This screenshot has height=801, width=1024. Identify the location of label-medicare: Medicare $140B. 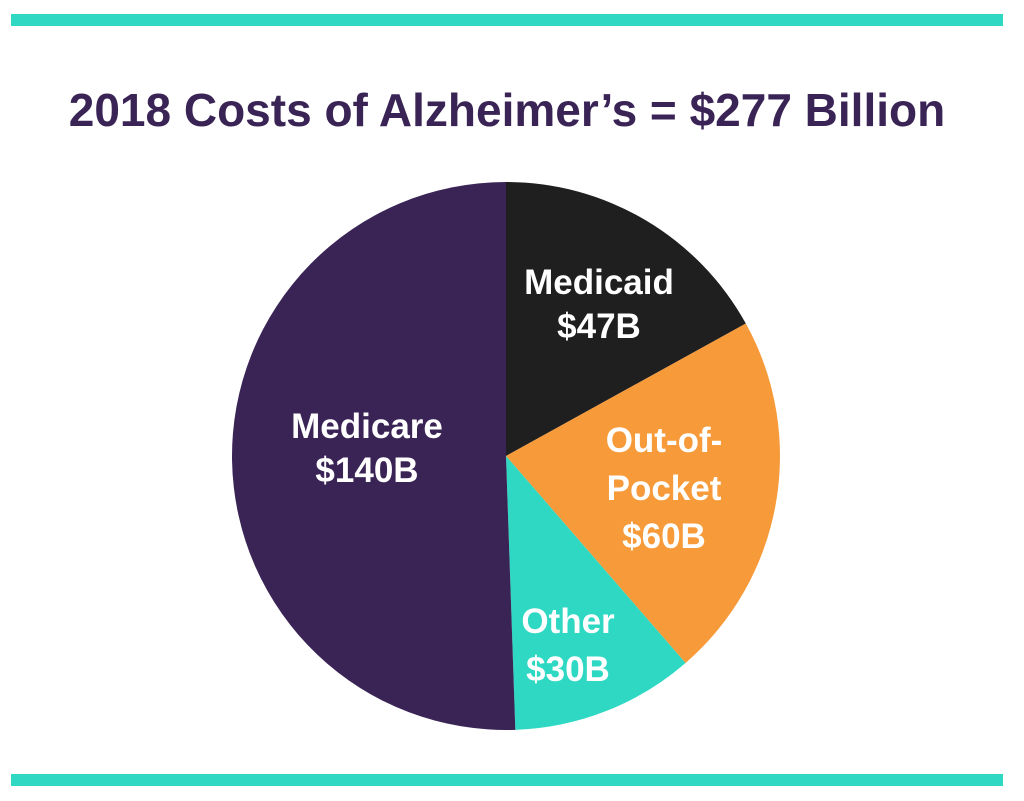
(367, 449).